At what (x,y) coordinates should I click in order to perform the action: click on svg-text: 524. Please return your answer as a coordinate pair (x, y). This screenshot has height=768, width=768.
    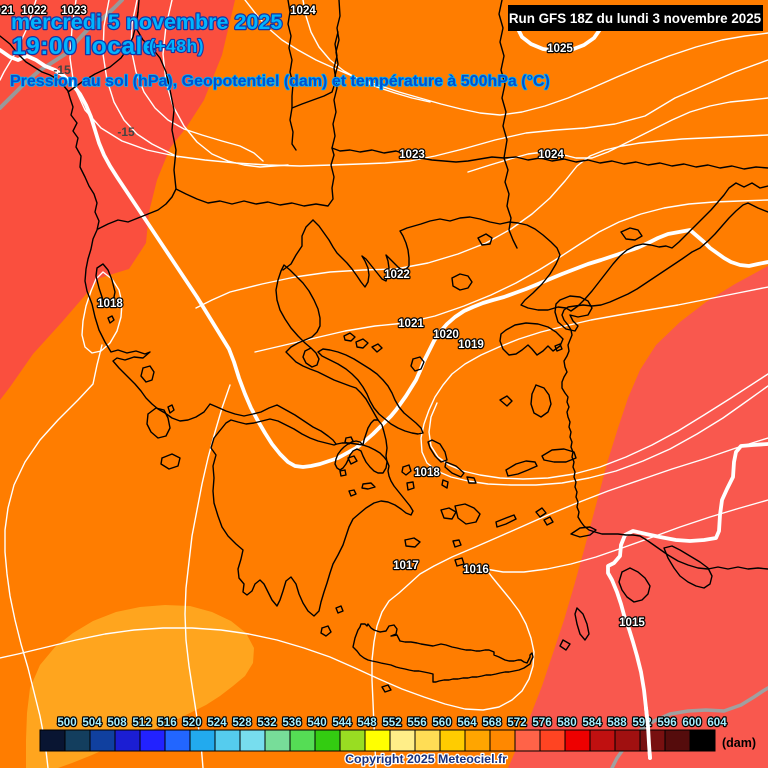
    Looking at the image, I should click on (217, 723).